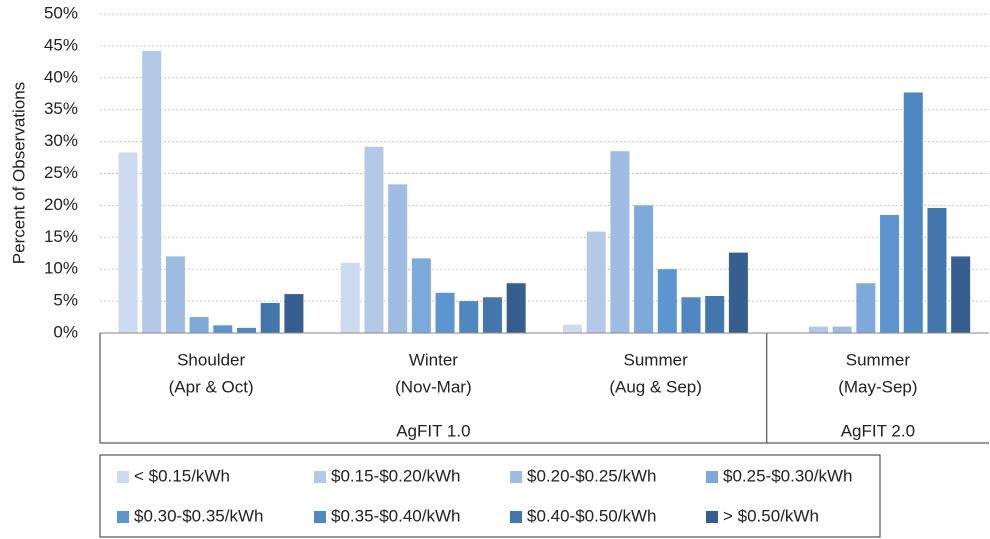 The width and height of the screenshot is (990, 539). What do you see at coordinates (591, 475) in the screenshot?
I see `legend-label: $0.20-$0.25/kWh` at bounding box center [591, 475].